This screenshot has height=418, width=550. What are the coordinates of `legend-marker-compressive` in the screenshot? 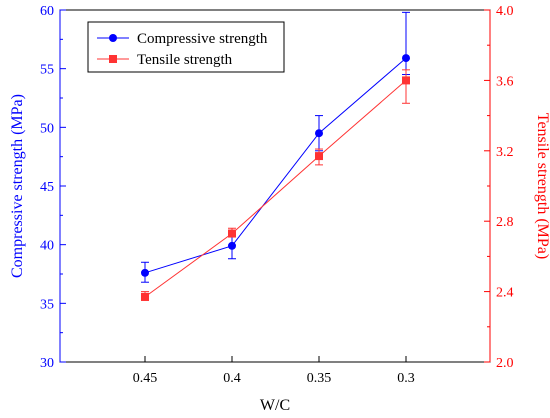 It's located at (113, 38).